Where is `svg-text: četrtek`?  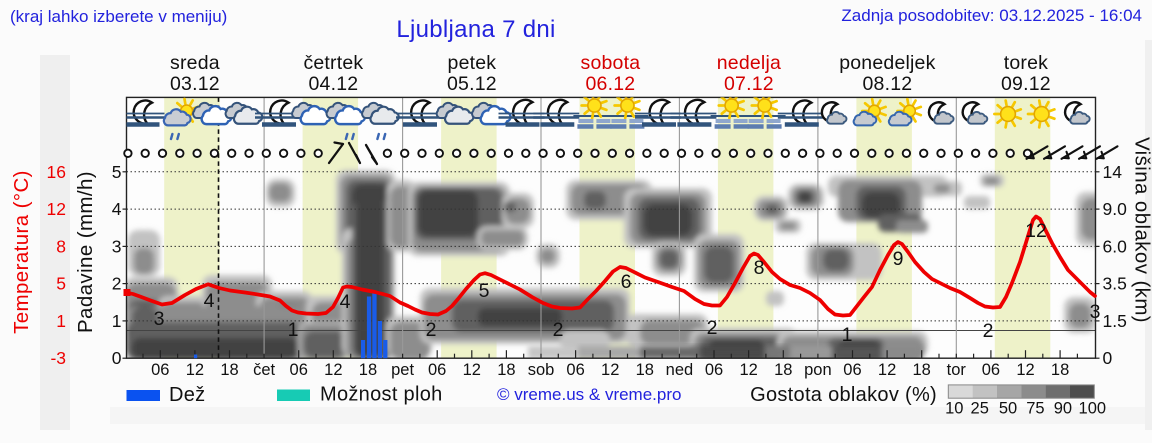
svg-text: četrtek is located at coordinates (333, 63).